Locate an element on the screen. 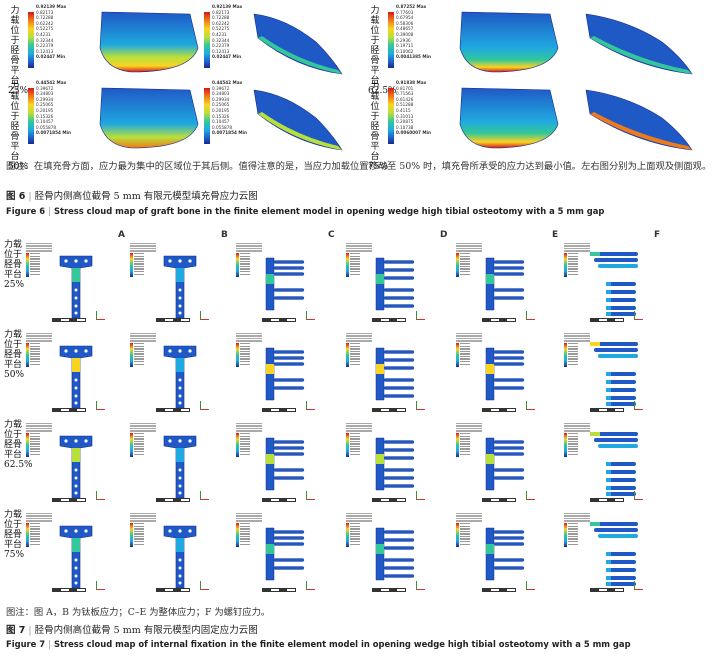  fig7-row-label: 力载位于胫骨平台 75% is located at coordinates (14, 535).